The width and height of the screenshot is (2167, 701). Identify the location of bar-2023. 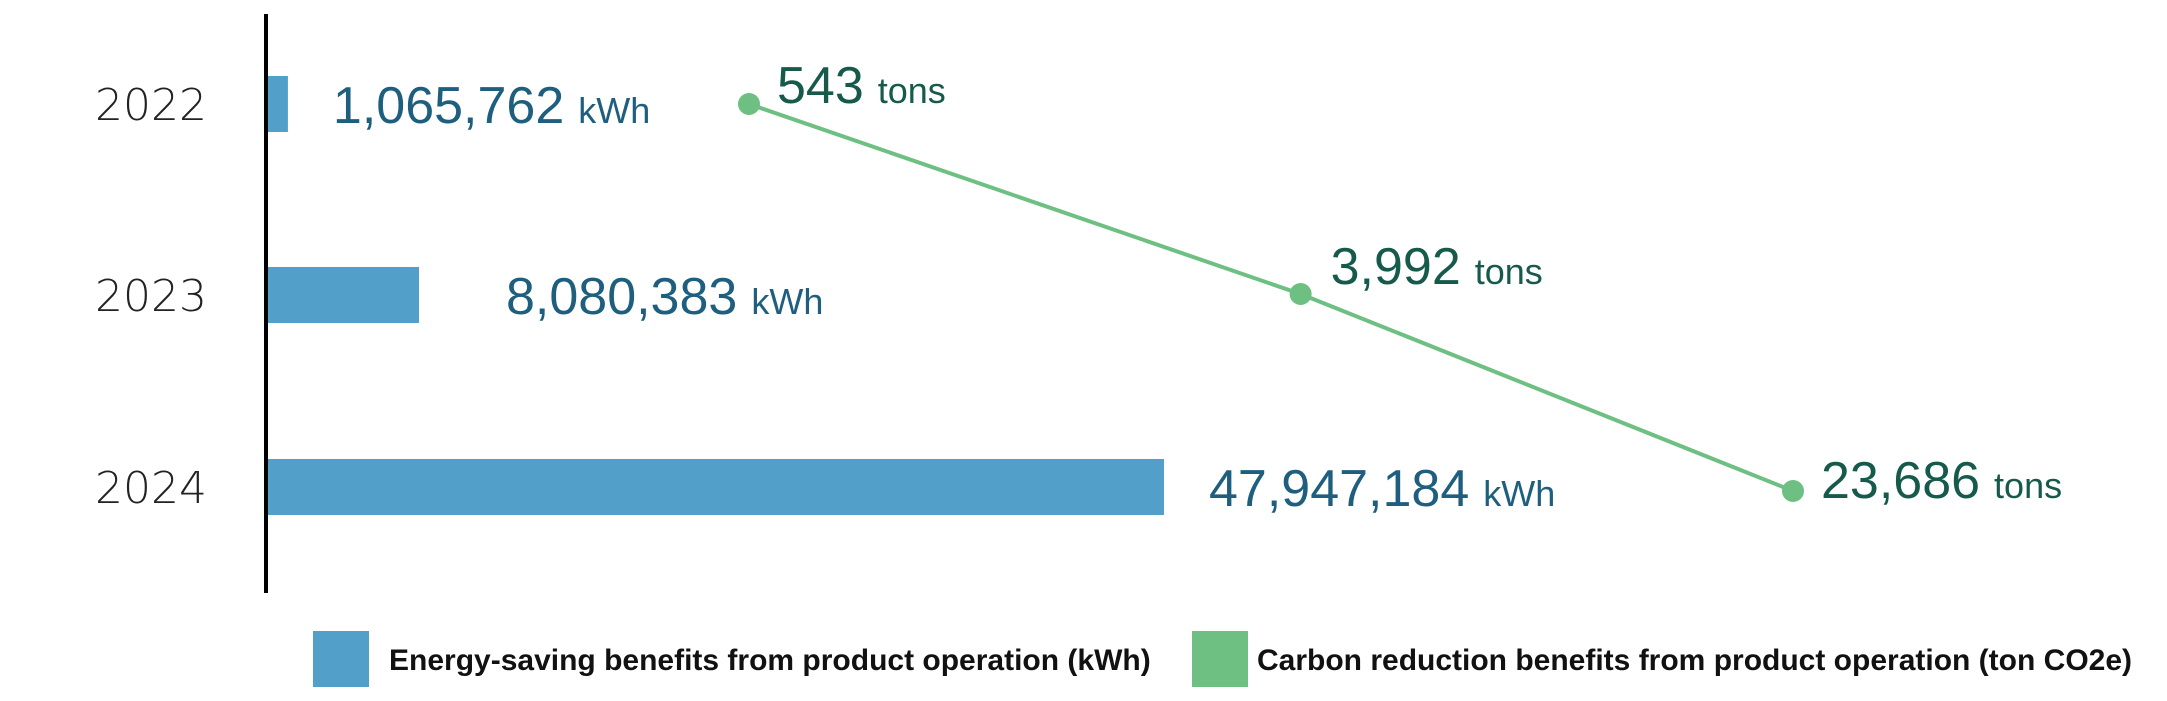
(343, 295).